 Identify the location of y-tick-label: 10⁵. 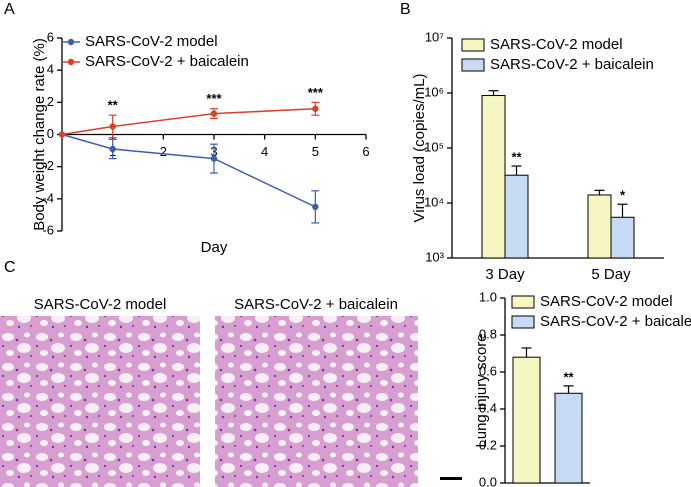
(434, 146).